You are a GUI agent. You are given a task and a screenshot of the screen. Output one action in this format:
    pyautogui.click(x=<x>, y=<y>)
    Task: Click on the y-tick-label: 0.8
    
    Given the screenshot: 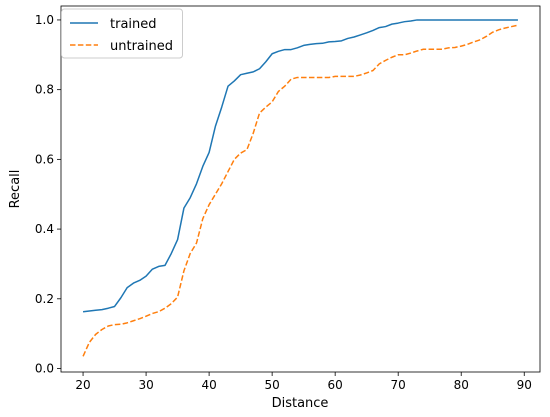 What is the action you would take?
    pyautogui.click(x=44, y=90)
    